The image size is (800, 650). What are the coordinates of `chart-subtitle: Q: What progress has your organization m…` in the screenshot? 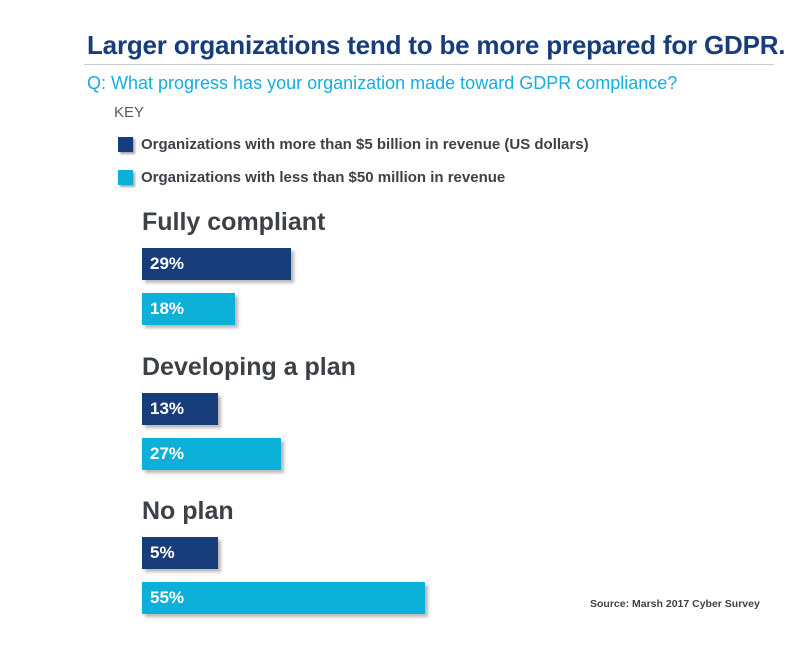 It's located at (382, 83).